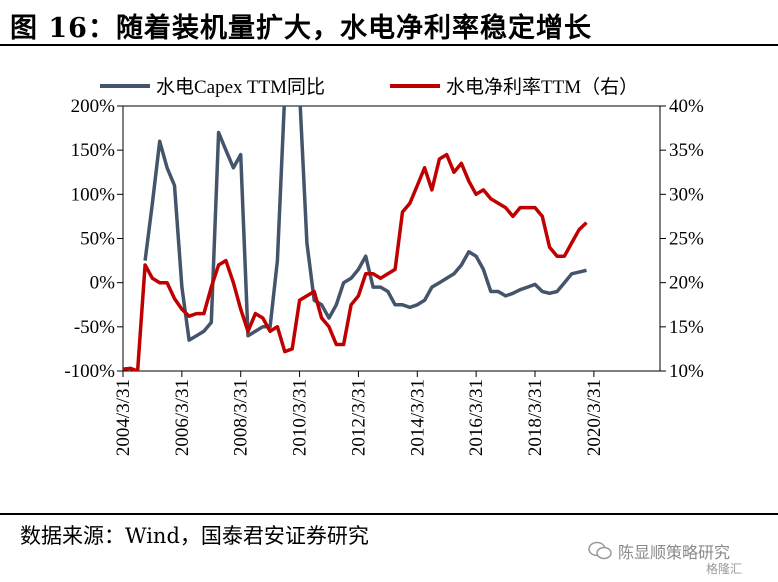  Describe the element at coordinates (686, 327) in the screenshot. I see `y-right-tick-label: 15%` at that location.